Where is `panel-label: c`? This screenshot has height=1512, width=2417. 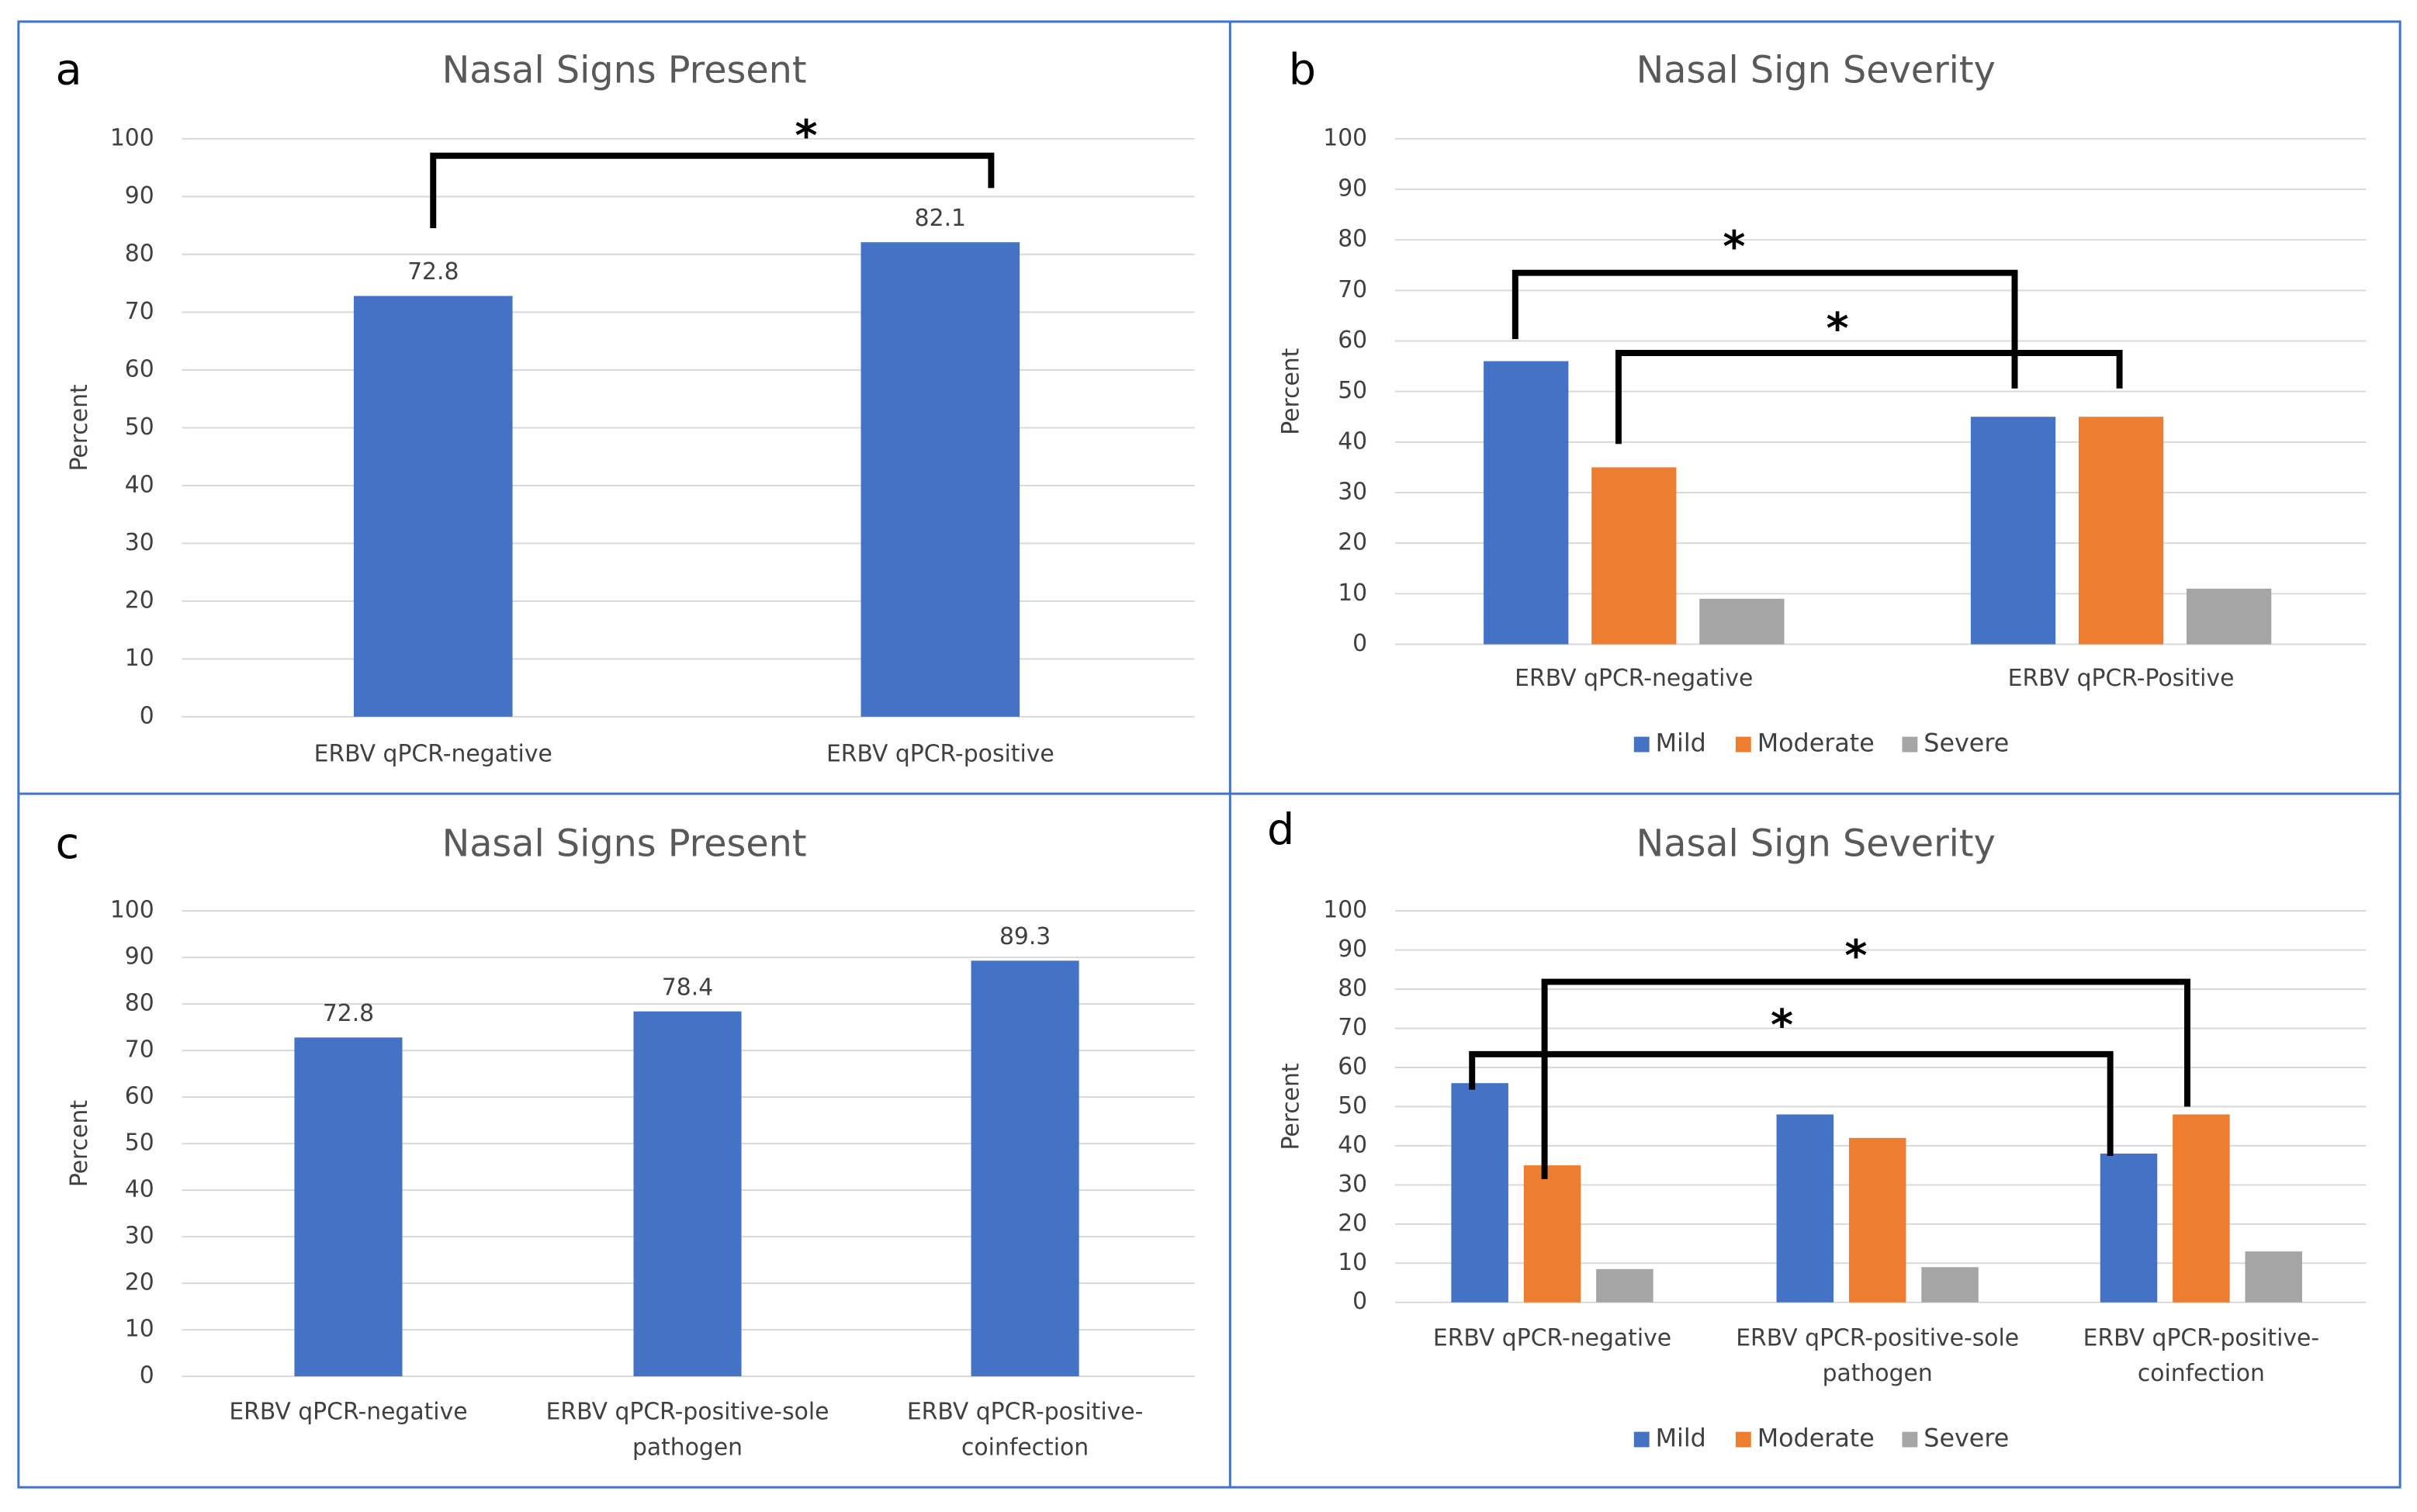
panel-label: c is located at coordinates (68, 843).